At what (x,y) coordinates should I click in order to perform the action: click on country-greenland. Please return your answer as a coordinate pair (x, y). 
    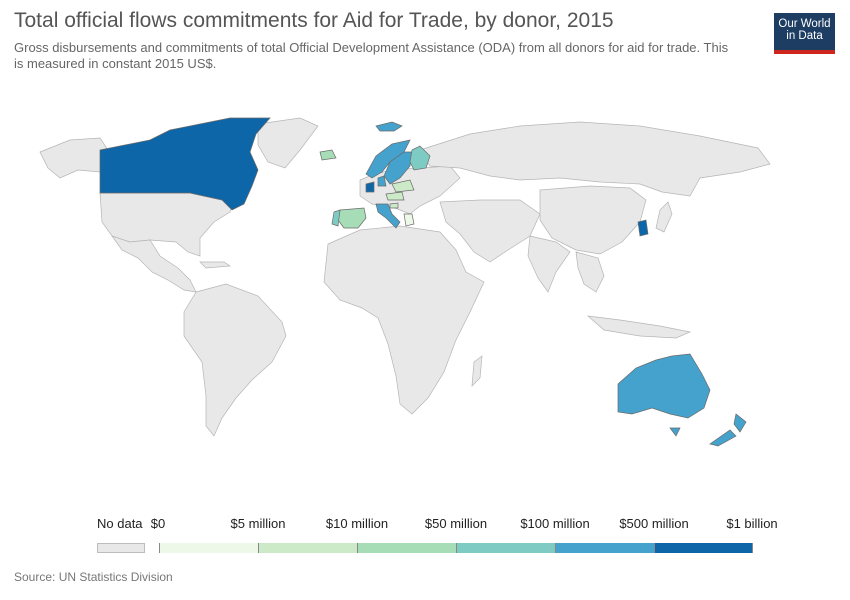
    Looking at the image, I should click on (288, 143).